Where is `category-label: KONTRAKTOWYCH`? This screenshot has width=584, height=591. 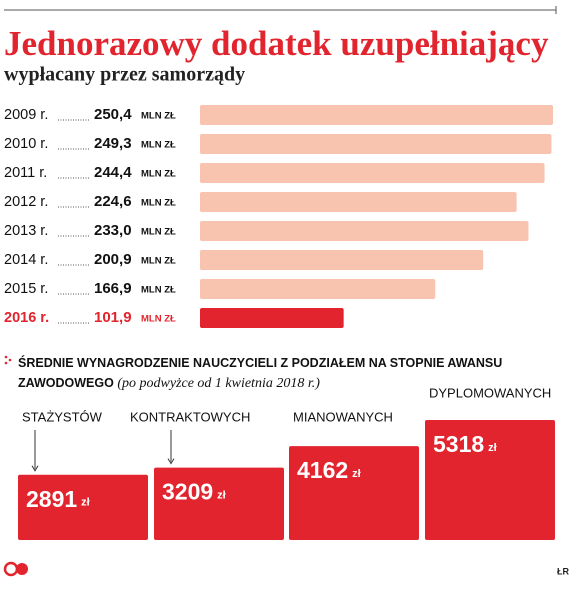 category-label: KONTRAKTOWYCH is located at coordinates (190, 416).